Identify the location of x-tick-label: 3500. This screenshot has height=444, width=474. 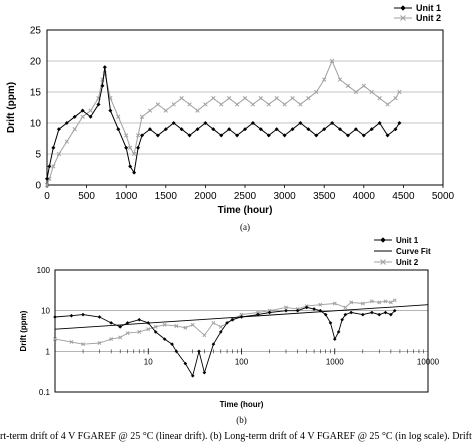
(324, 196).